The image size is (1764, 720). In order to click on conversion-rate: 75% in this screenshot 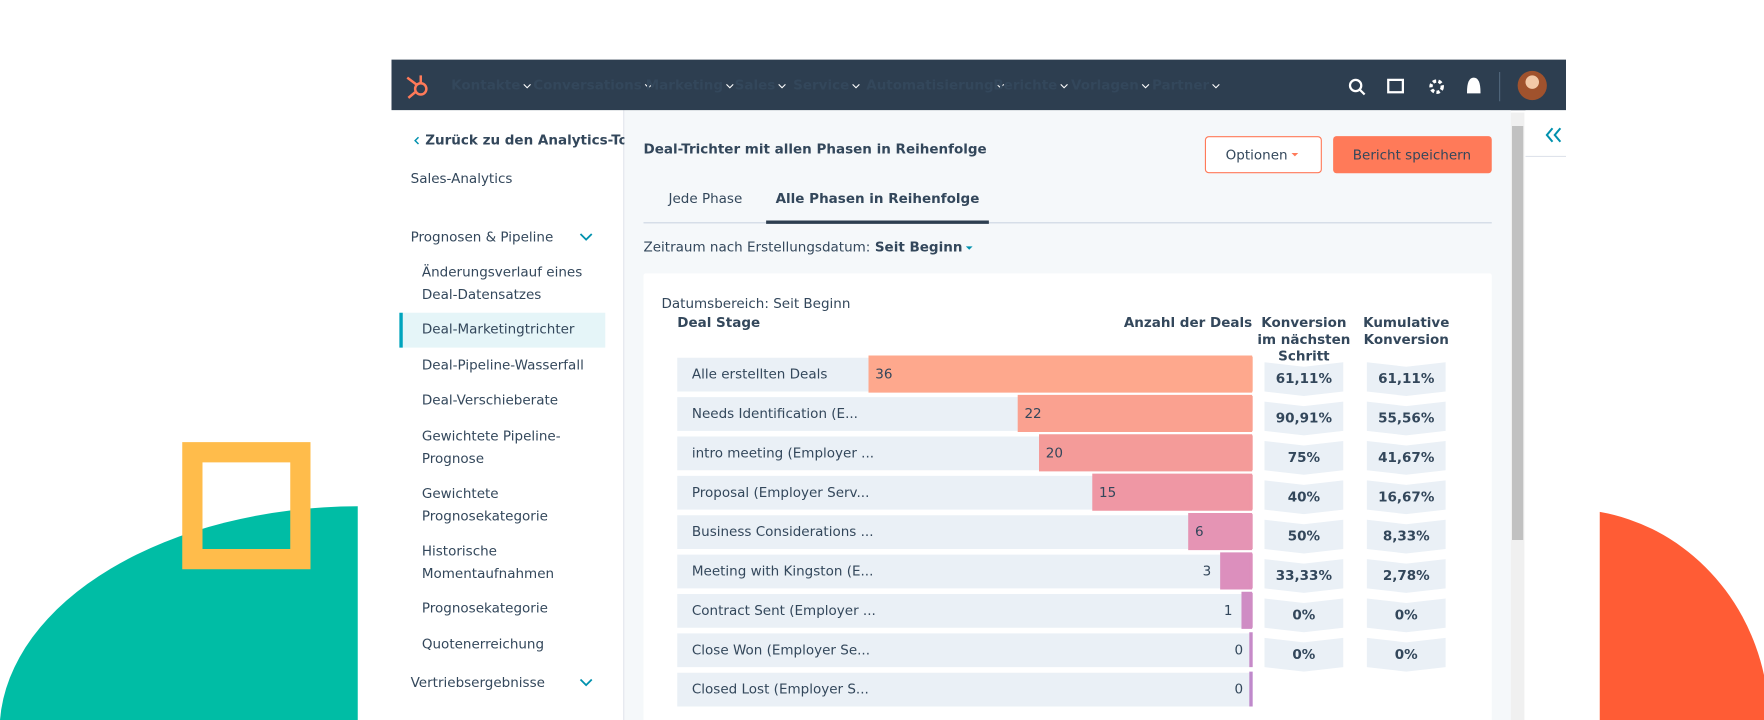, I will do `click(1304, 458)`.